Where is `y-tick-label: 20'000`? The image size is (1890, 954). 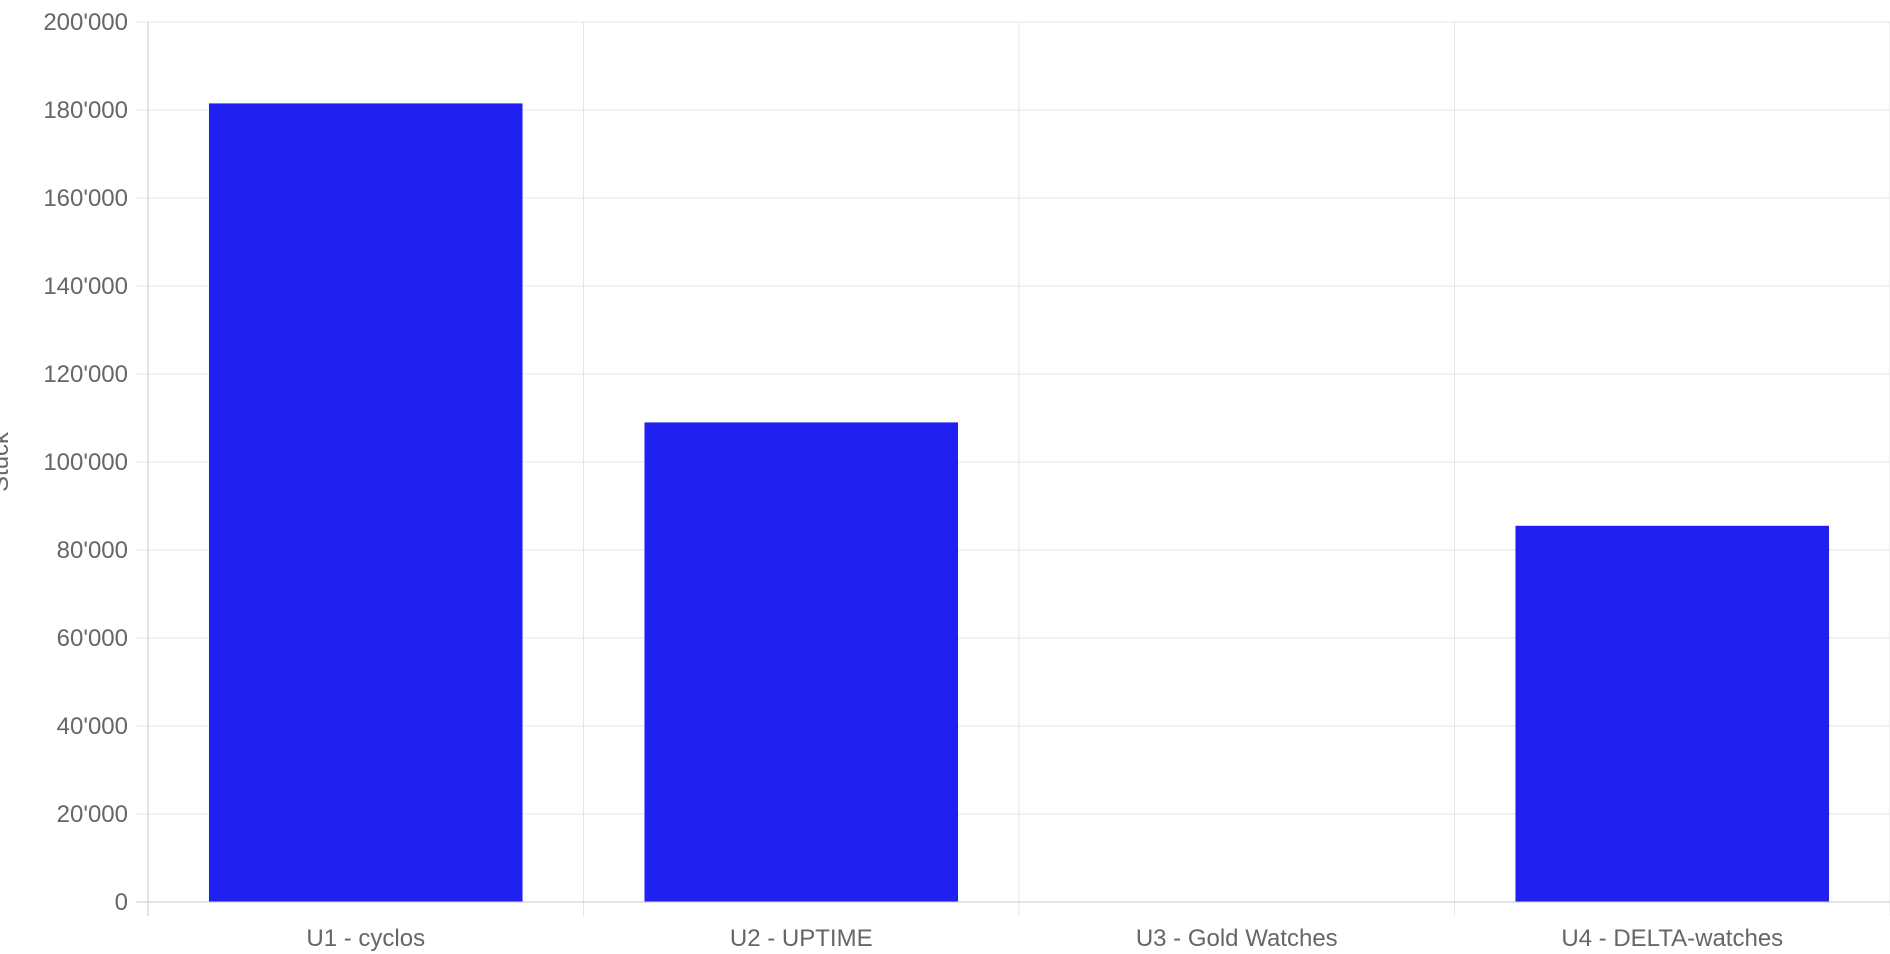
y-tick-label: 20'000 is located at coordinates (92, 814).